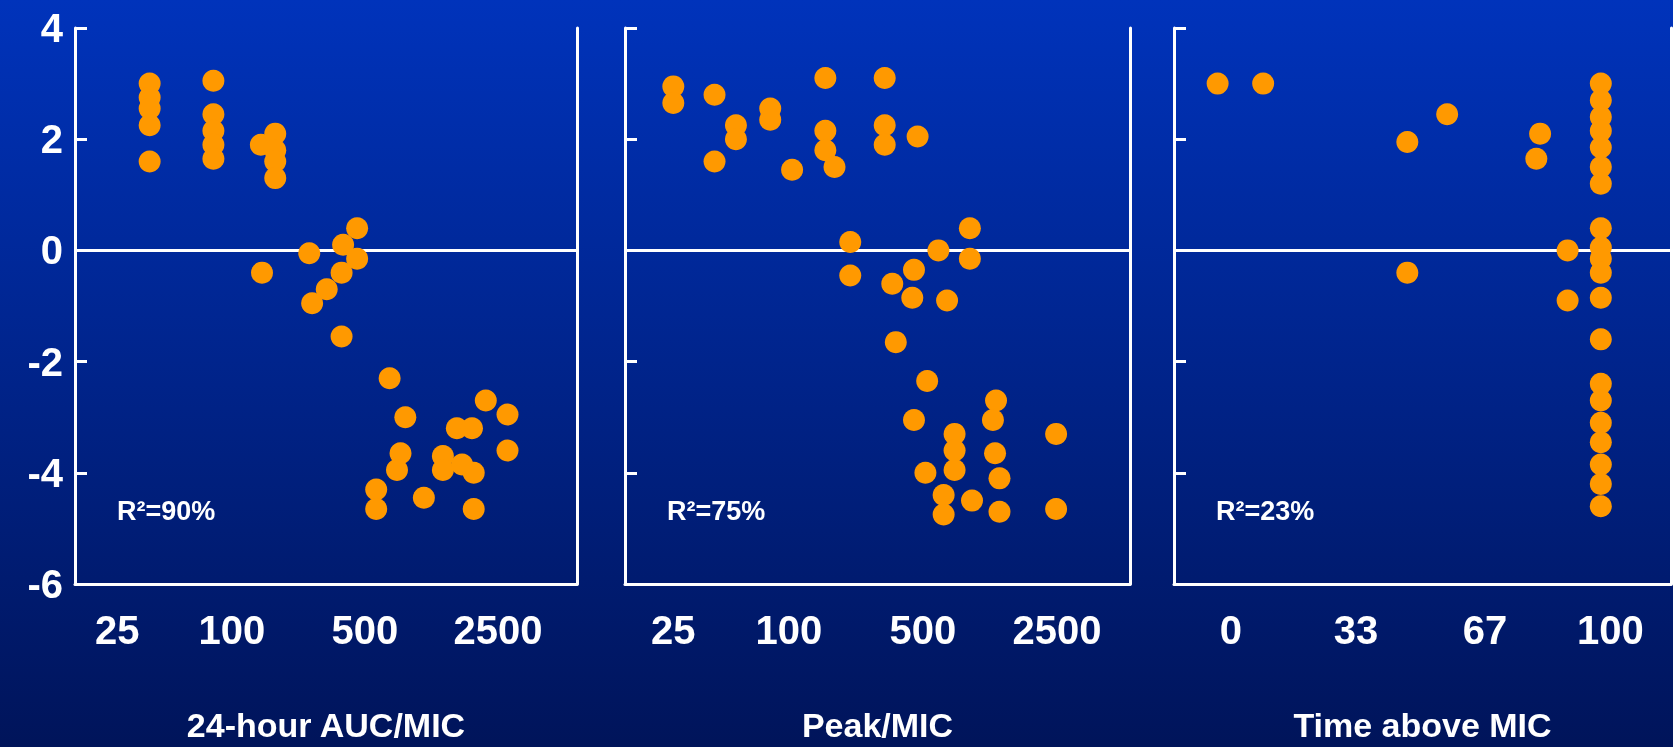  What do you see at coordinates (716, 510) in the screenshot?
I see `annotation: R²=75%` at bounding box center [716, 510].